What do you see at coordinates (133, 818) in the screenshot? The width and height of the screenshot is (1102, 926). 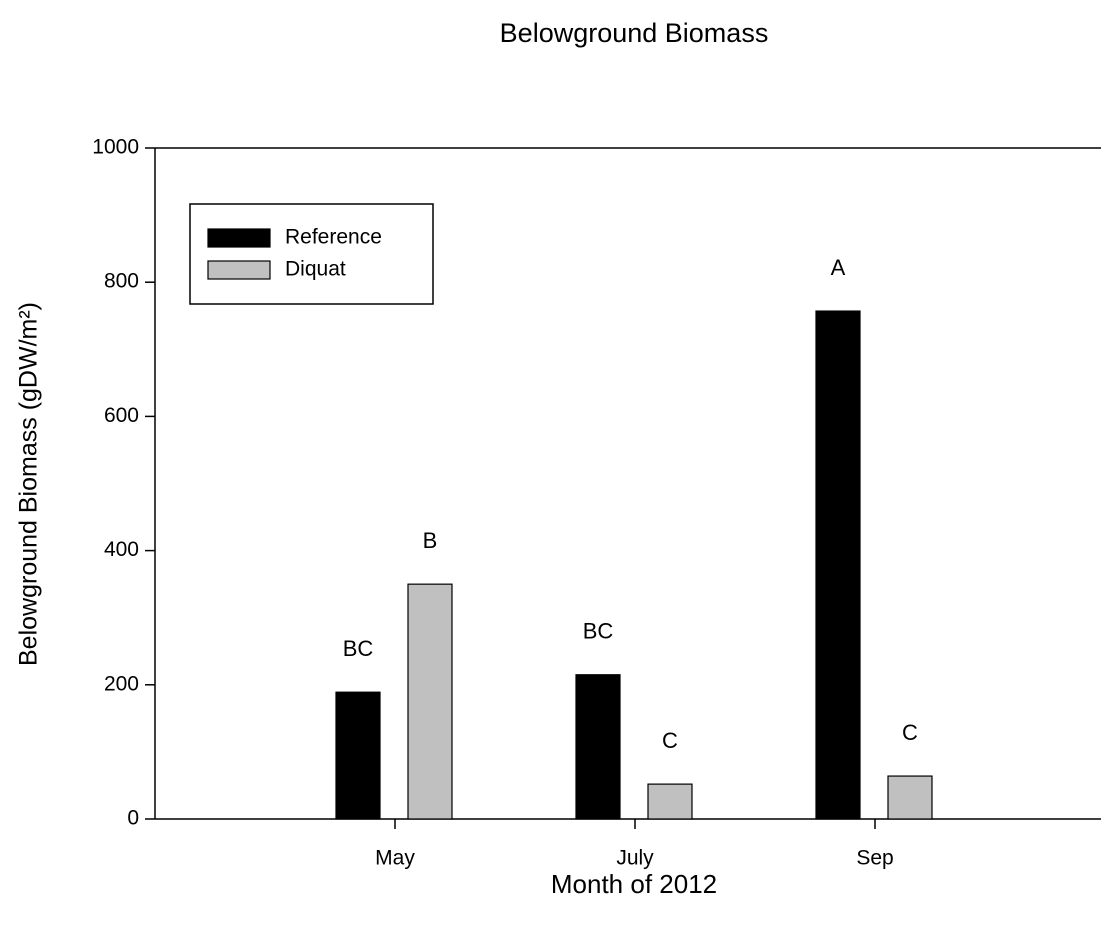 I see `y-tick-label: 0` at bounding box center [133, 818].